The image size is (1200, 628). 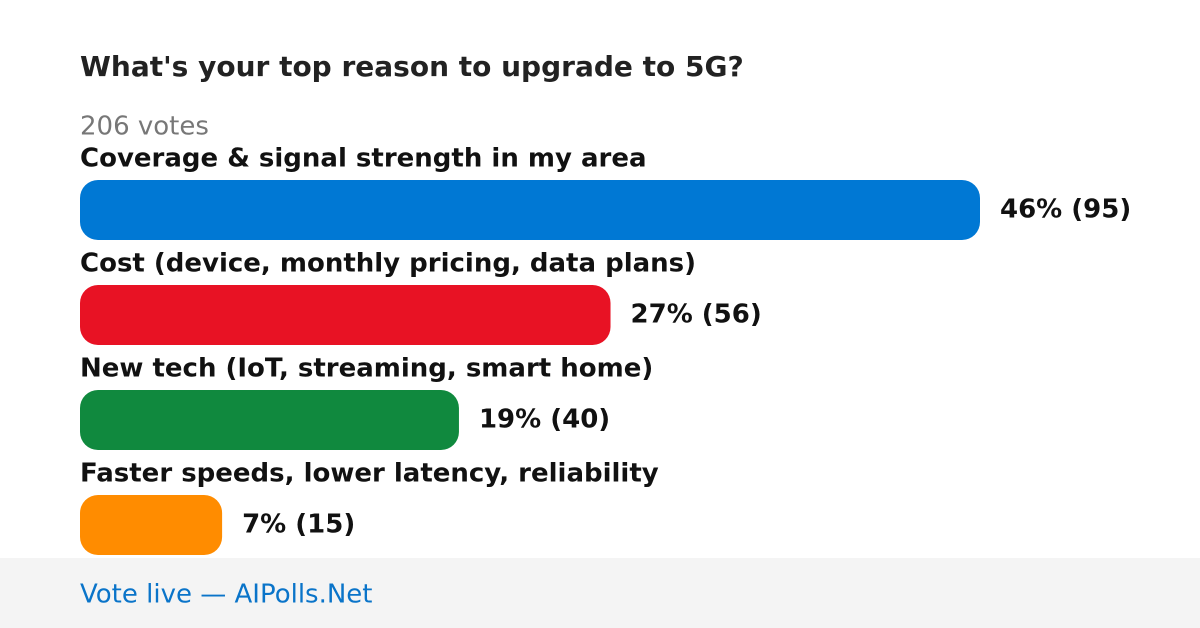 What do you see at coordinates (366, 369) in the screenshot?
I see `option-label: New tech (IoT, streaming, smart home)` at bounding box center [366, 369].